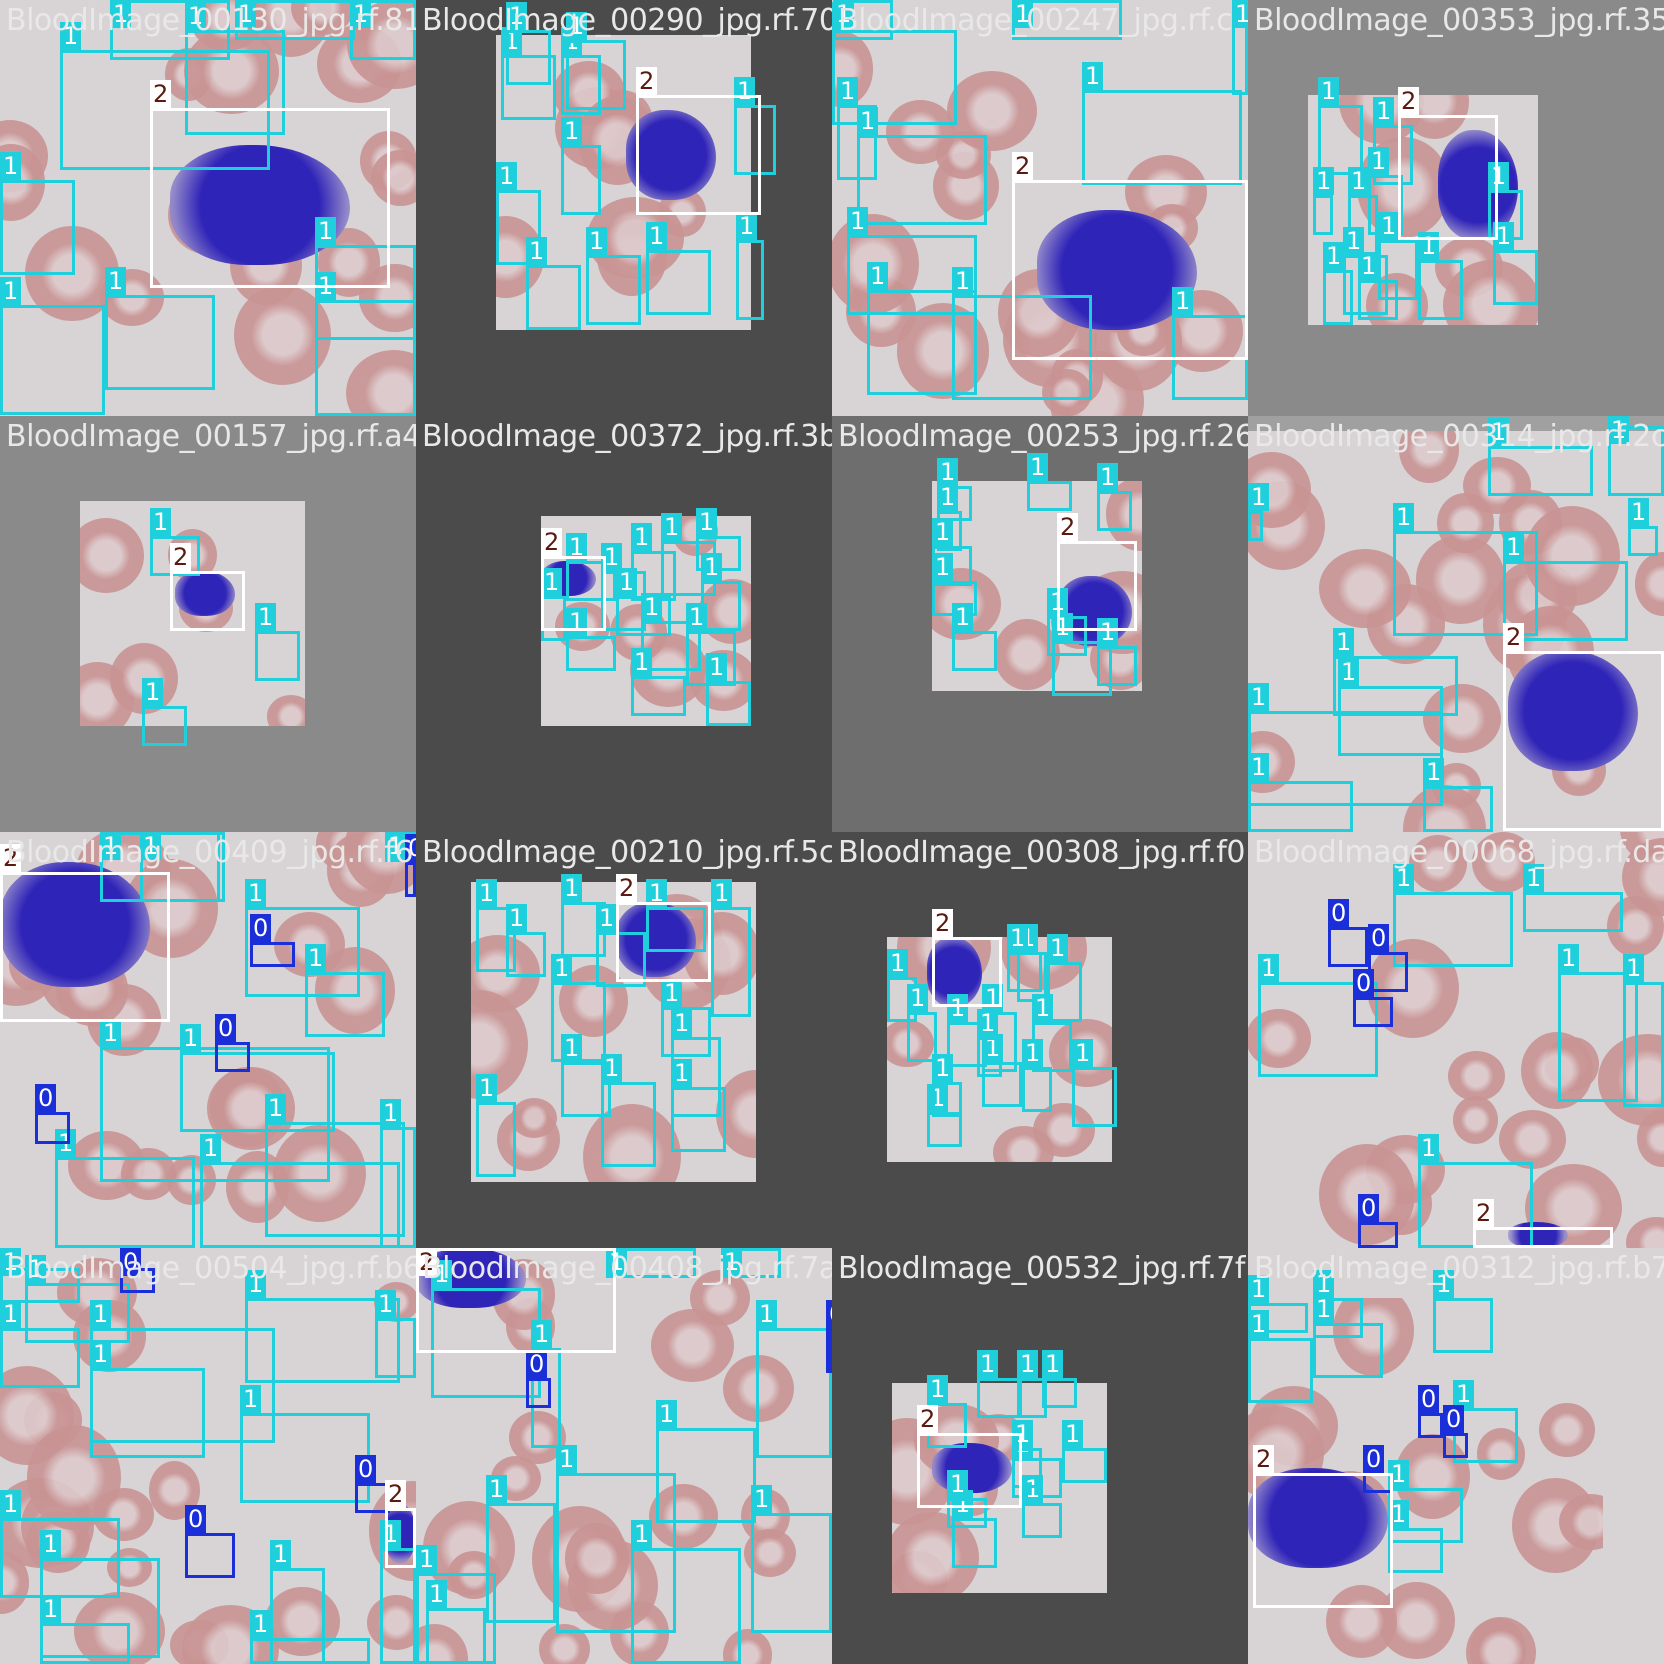 Image resolution: width=1664 pixels, height=1664 pixels. I want to click on image-tile: 1 1 1 1 1 1 1 1 0 0 0 2 BloodImage_00312_jpg.rf.b7, so click(1456, 1456).